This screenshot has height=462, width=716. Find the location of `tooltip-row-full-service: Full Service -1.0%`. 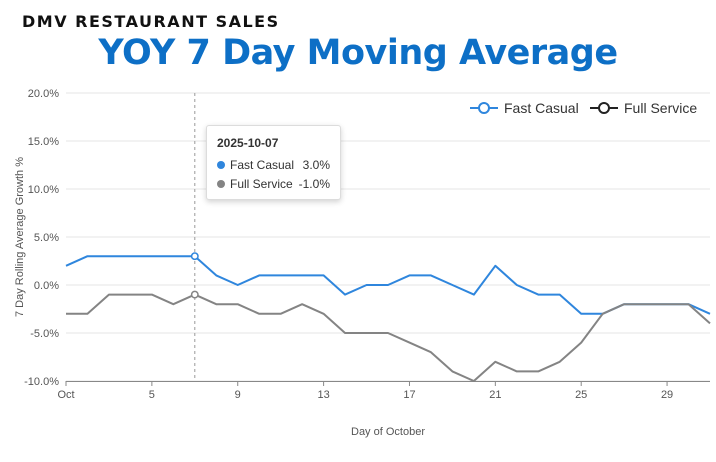

tooltip-row-full-service: Full Service -1.0% is located at coordinates (273, 183).